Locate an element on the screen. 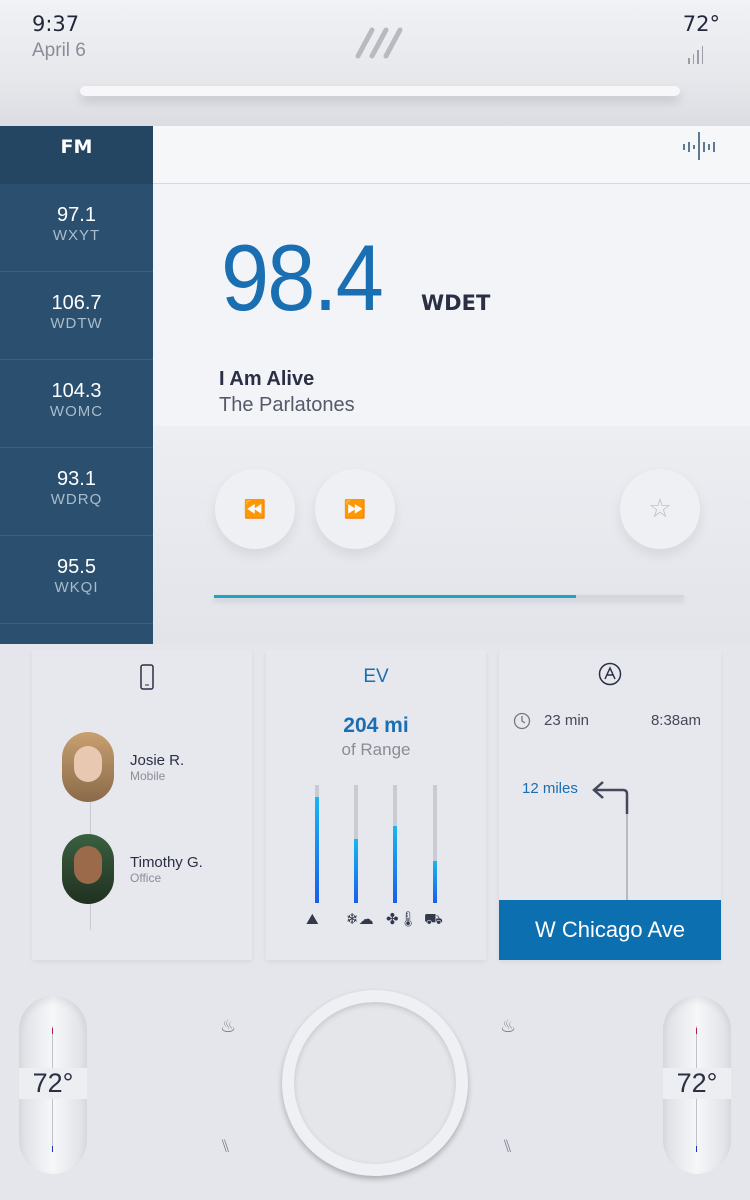 This screenshot has width=750, height=1200. preset-item: 93.1 WDRQ is located at coordinates (76, 492).